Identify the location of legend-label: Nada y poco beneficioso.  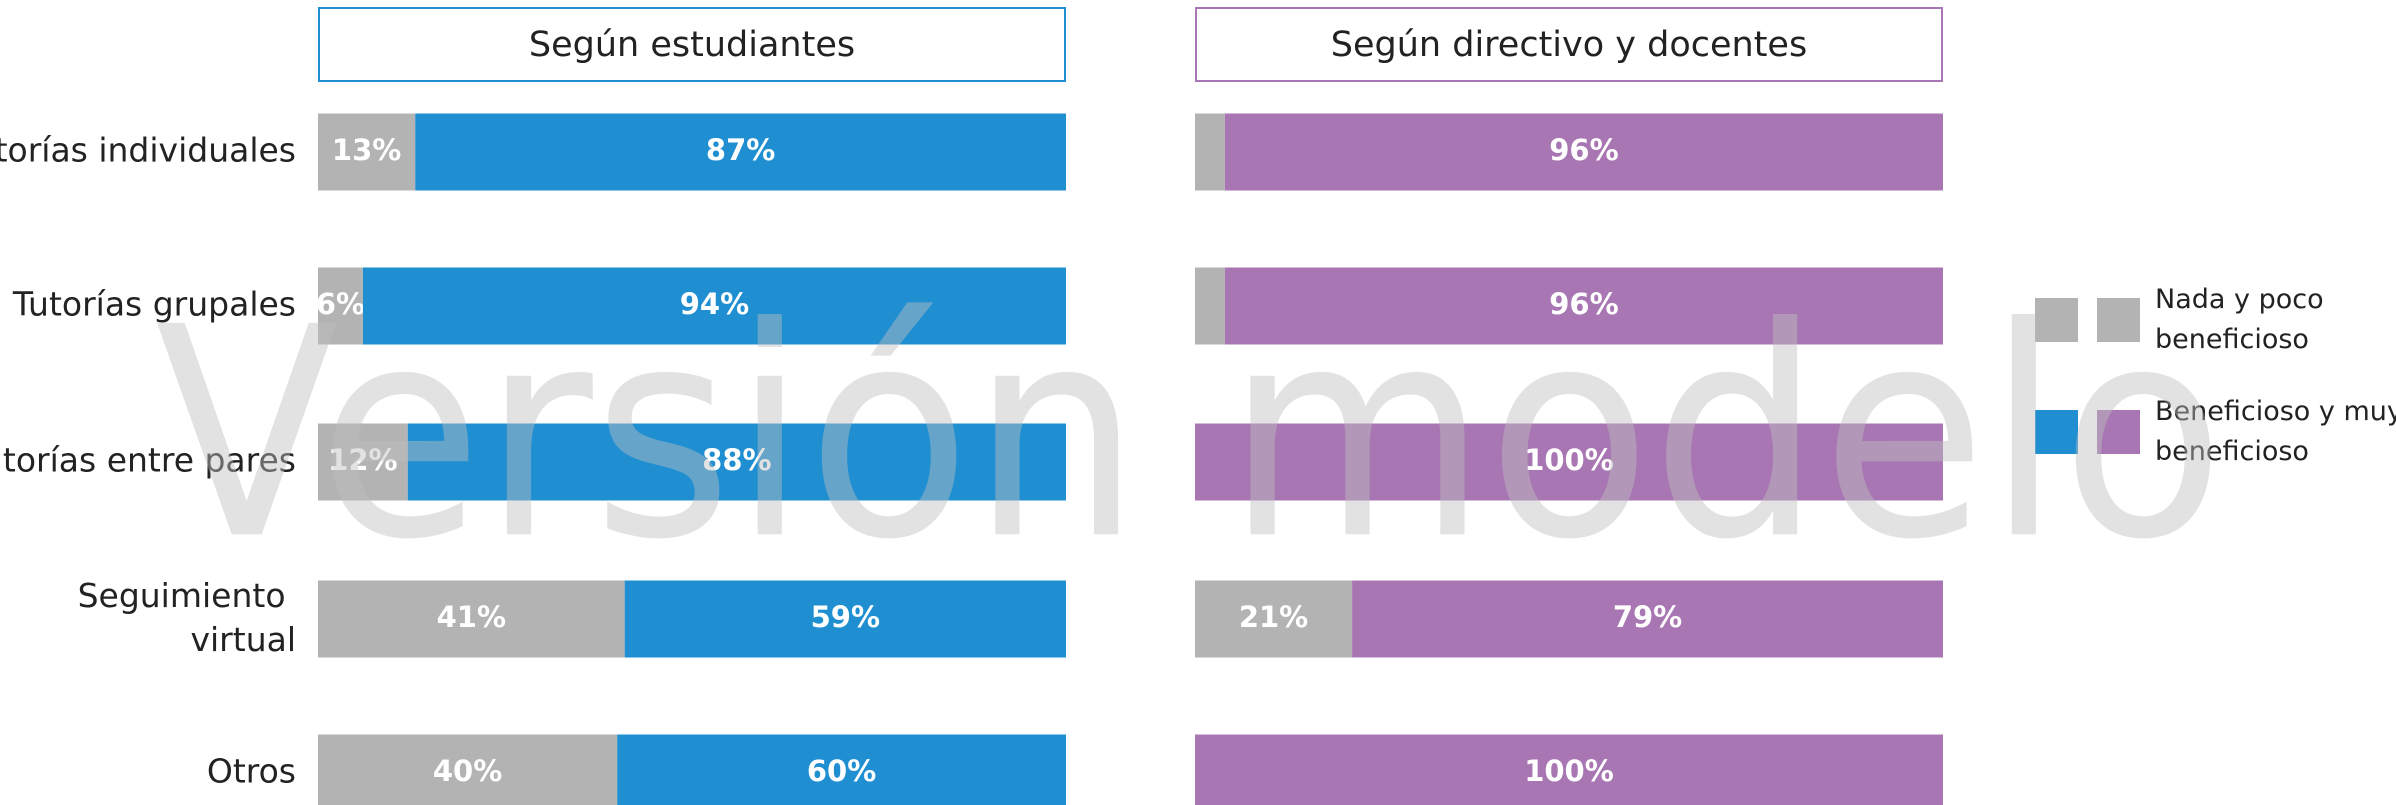
(2243, 319).